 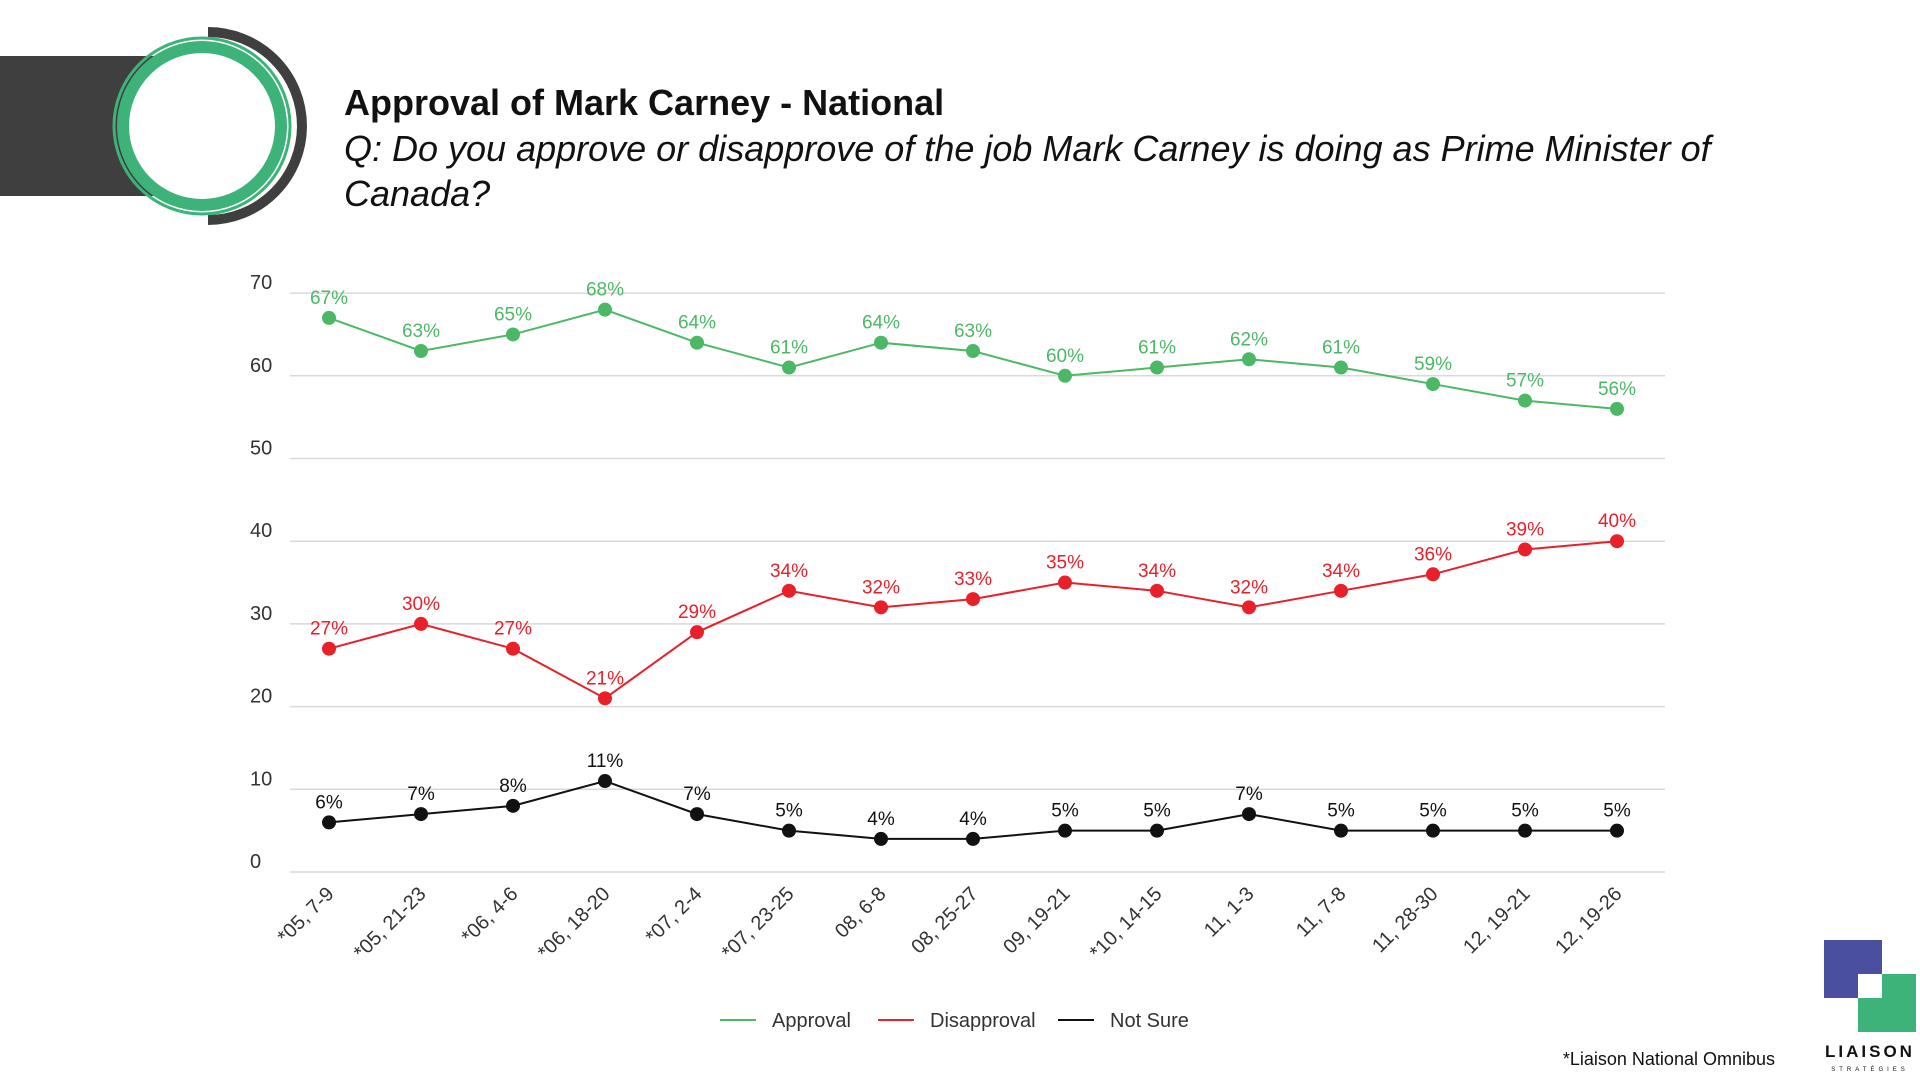 What do you see at coordinates (261, 531) in the screenshot?
I see `y-tick-label: 40` at bounding box center [261, 531].